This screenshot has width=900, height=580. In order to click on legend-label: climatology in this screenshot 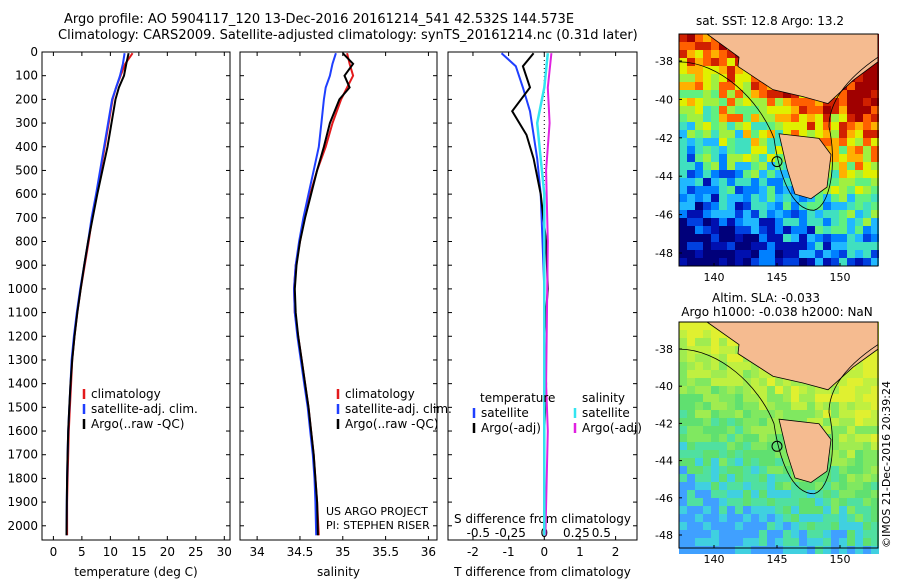, I will do `click(126, 394)`.